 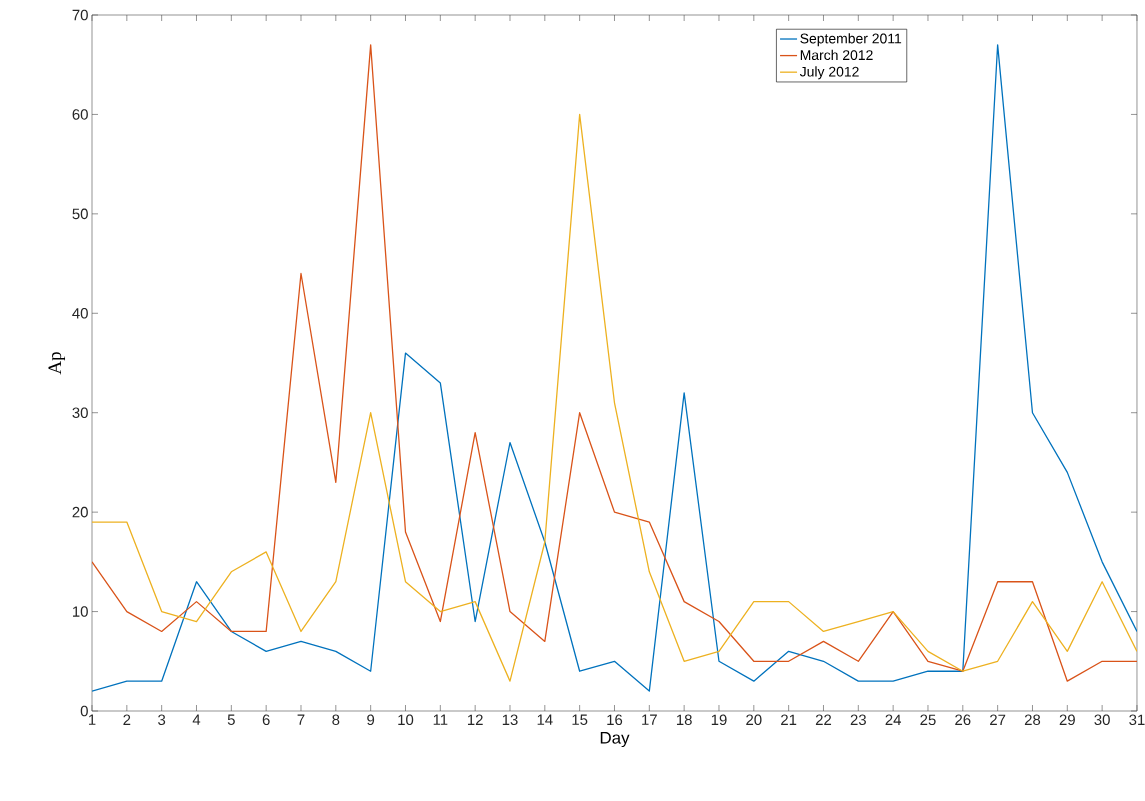 What do you see at coordinates (92, 719) in the screenshot?
I see `x-tick-label: 1` at bounding box center [92, 719].